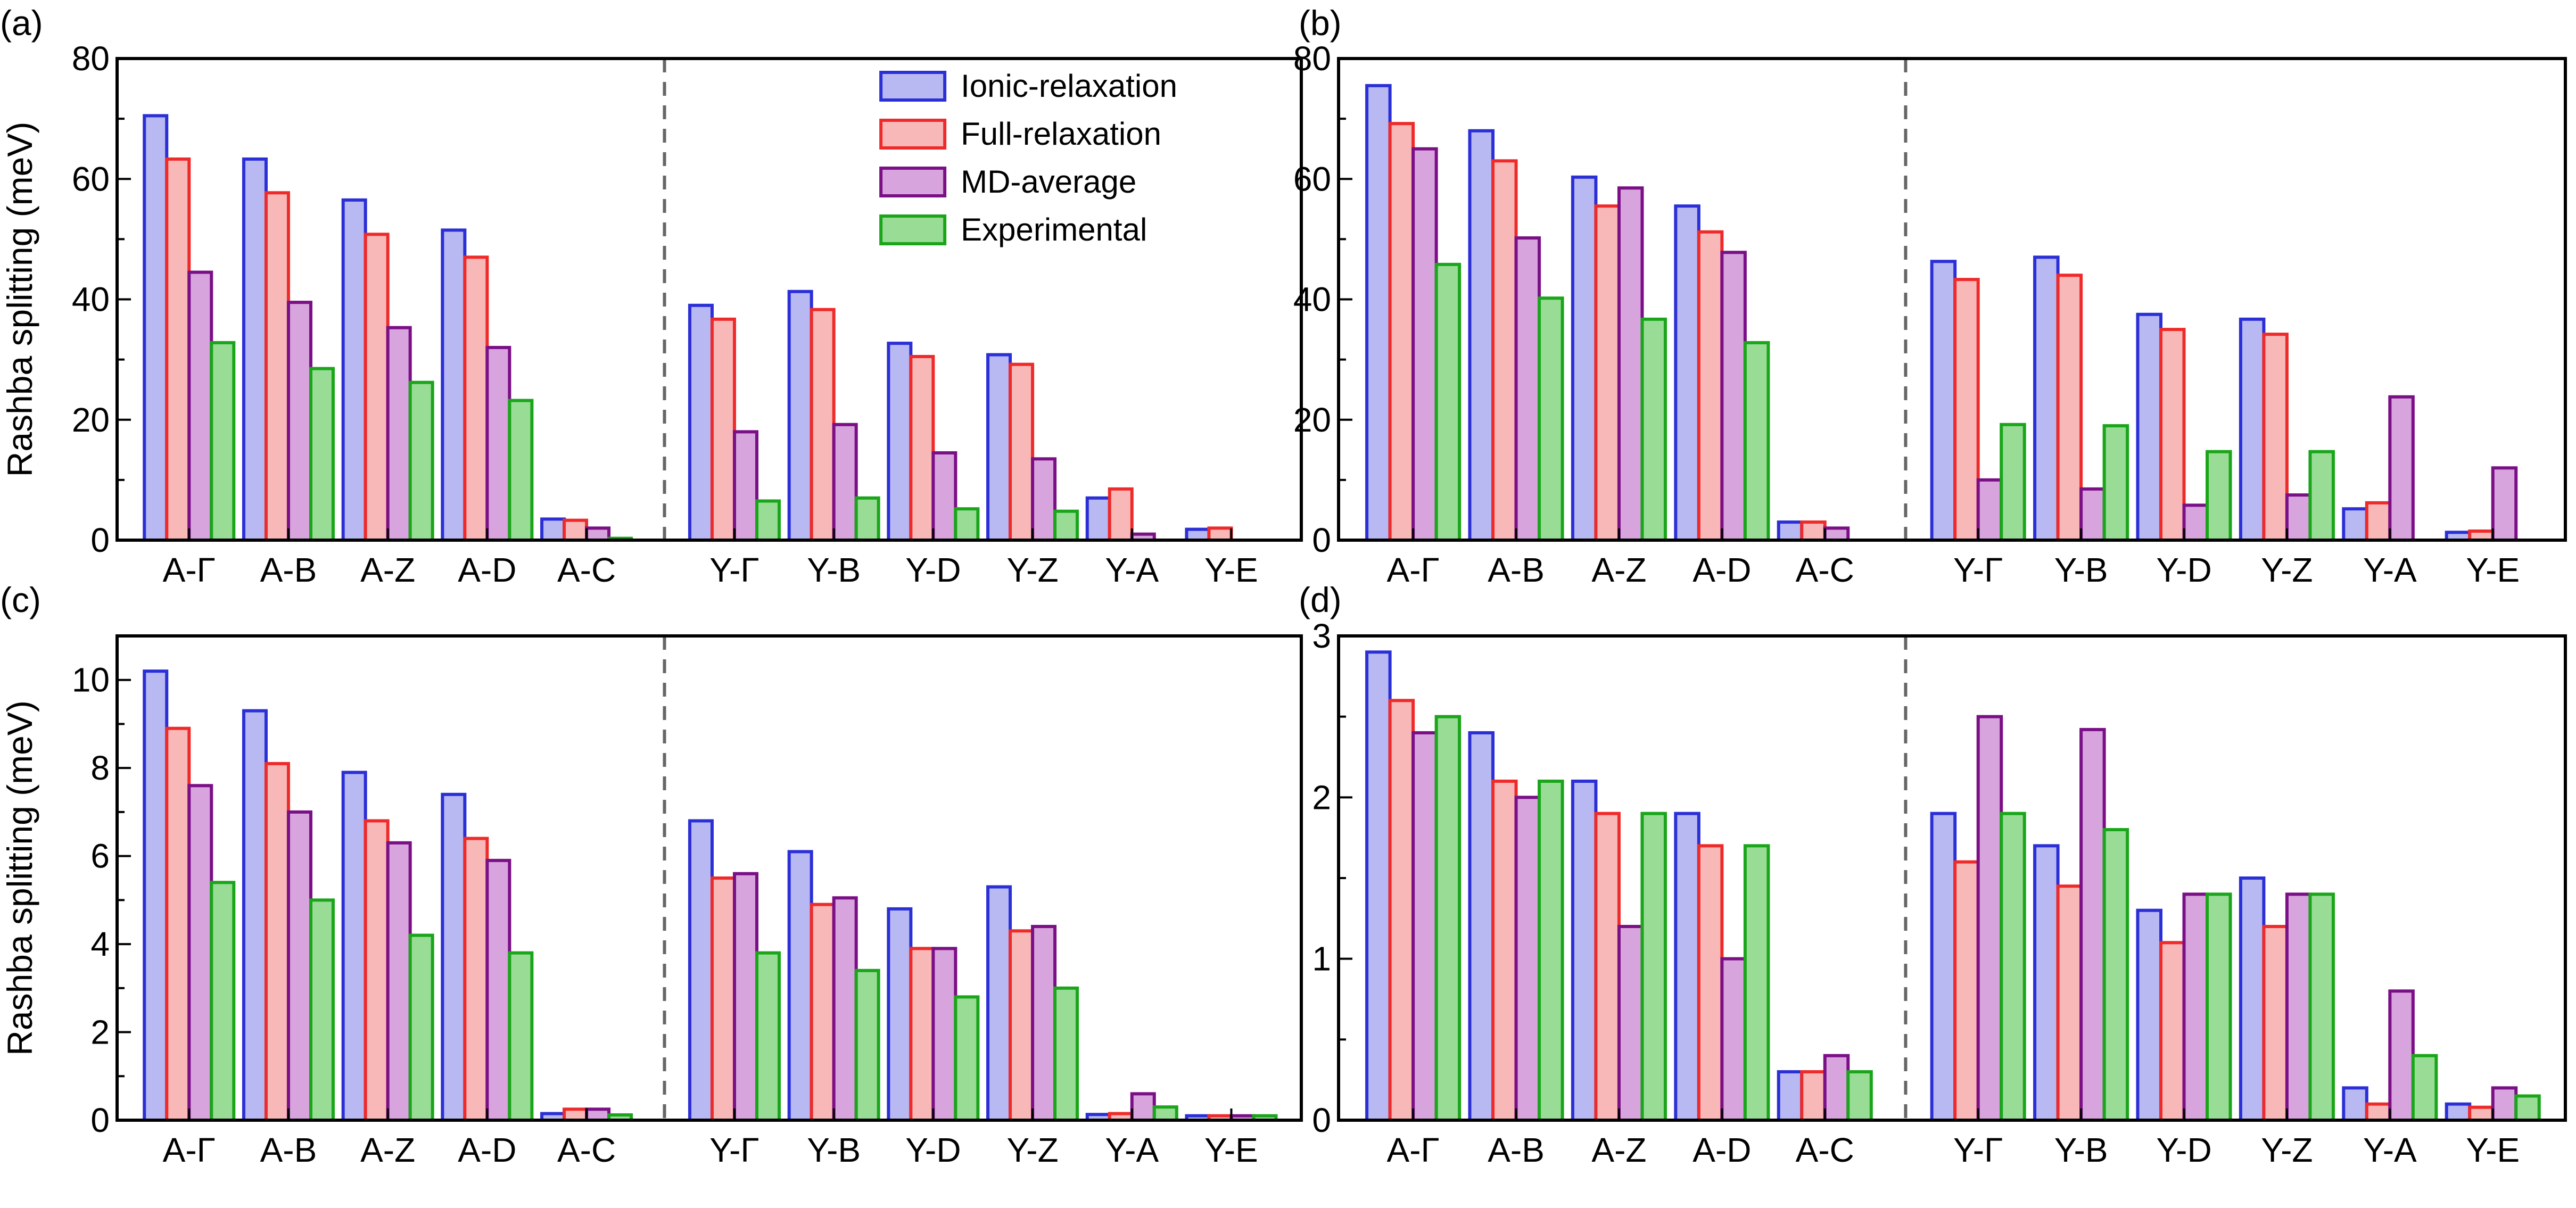  I want to click on legend-label: Ionic-relaxation, so click(1069, 86).